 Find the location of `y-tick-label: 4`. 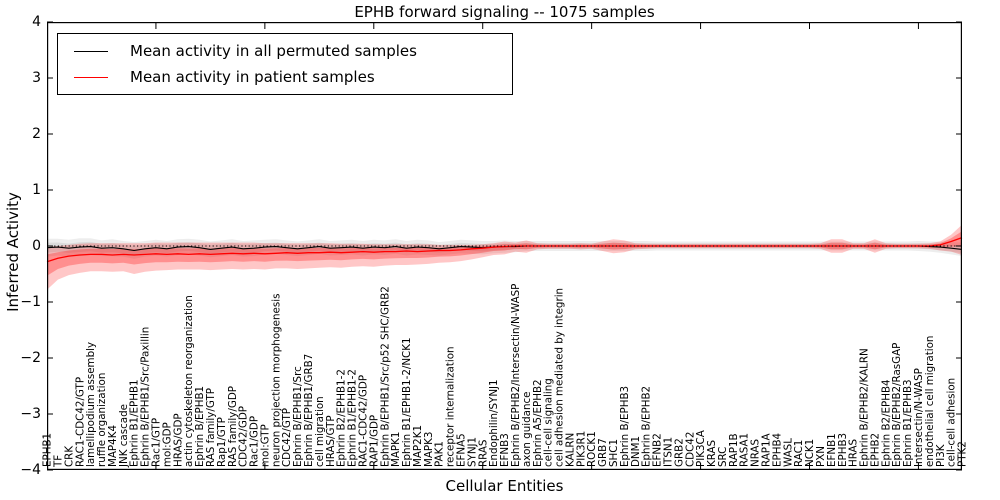

y-tick-label: 4 is located at coordinates (36, 22).